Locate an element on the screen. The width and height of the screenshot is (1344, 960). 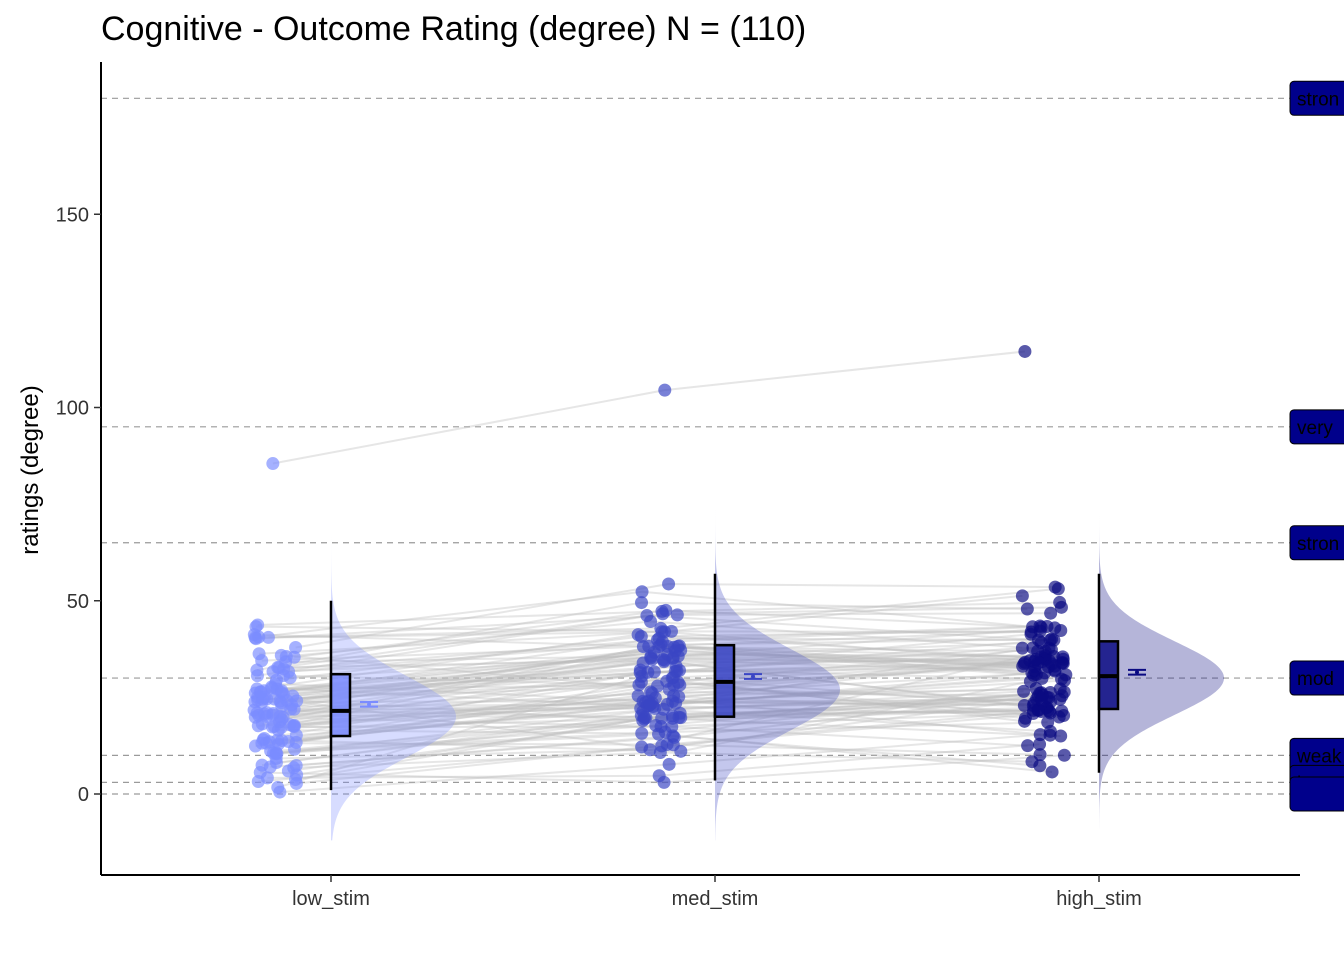
x-tick-label: high_stim is located at coordinates (1099, 899).